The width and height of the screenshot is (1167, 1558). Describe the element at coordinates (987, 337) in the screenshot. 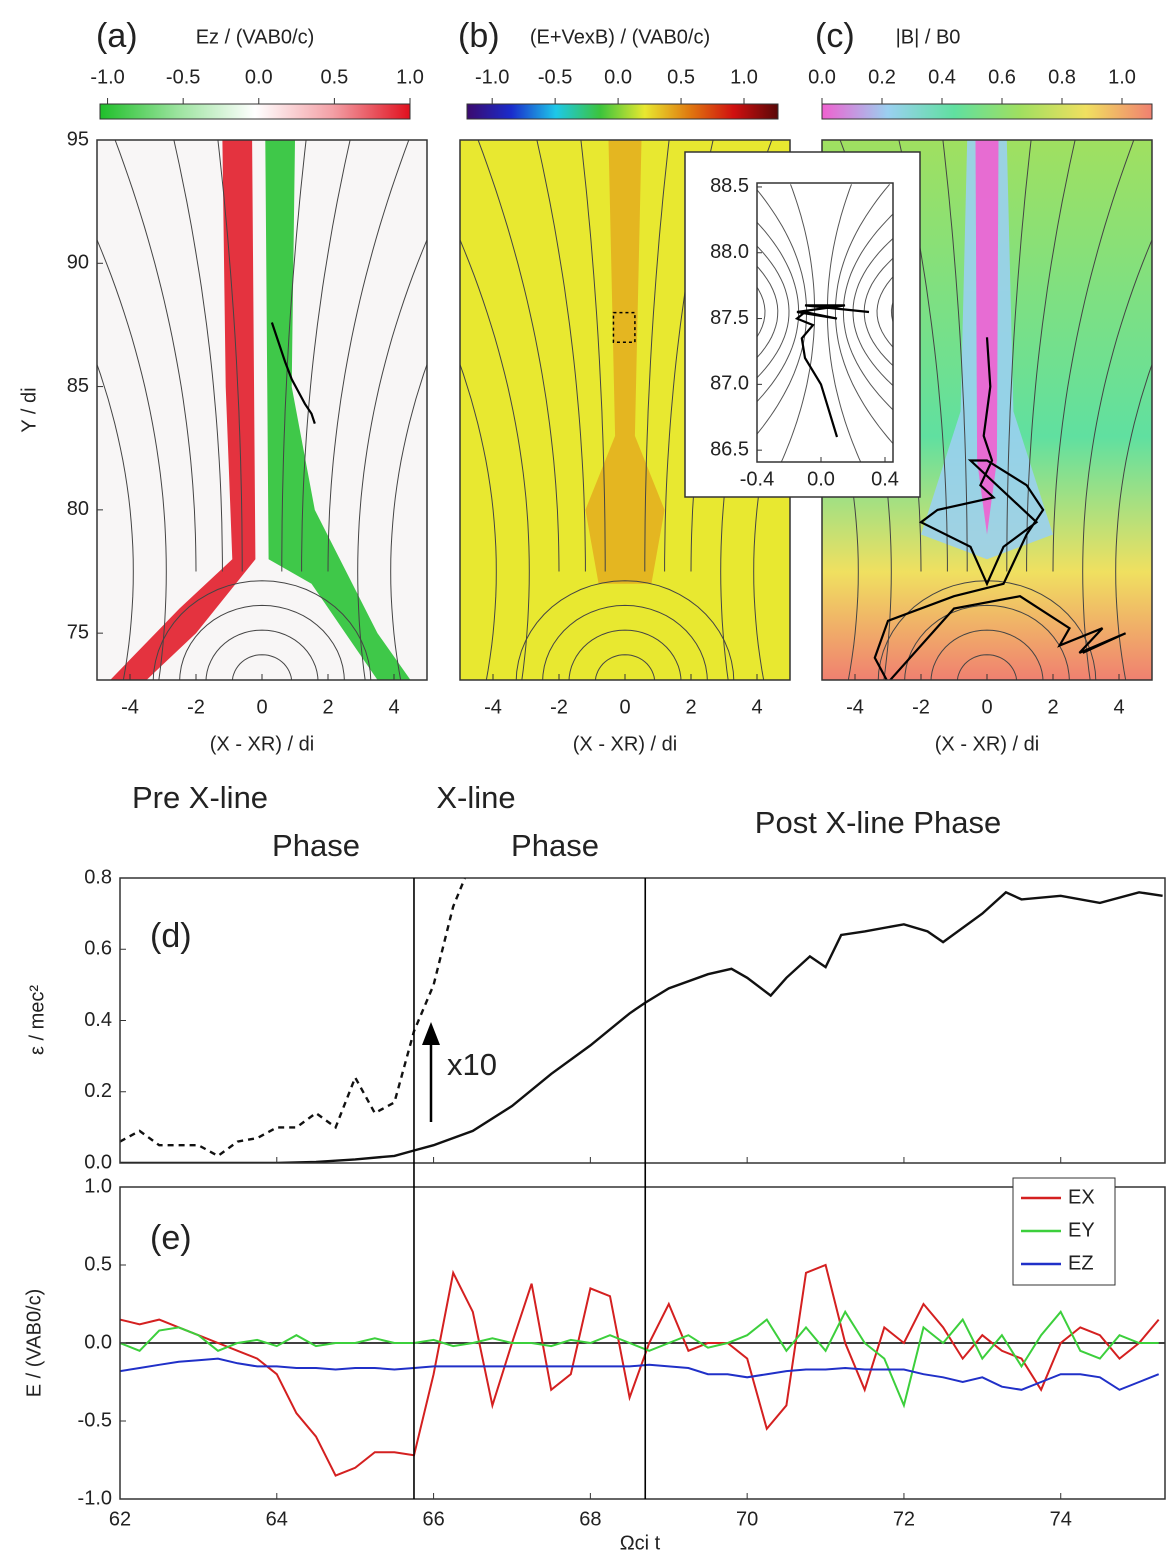

I see `low-b-core` at that location.